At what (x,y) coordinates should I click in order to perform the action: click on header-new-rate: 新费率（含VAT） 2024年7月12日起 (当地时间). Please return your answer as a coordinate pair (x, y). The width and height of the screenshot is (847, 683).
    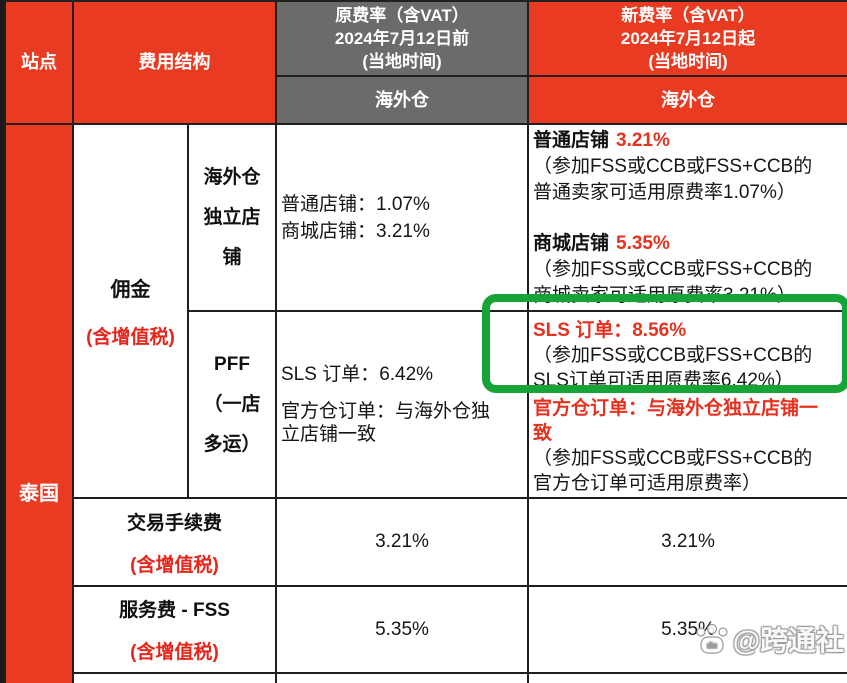
    Looking at the image, I should click on (687, 38).